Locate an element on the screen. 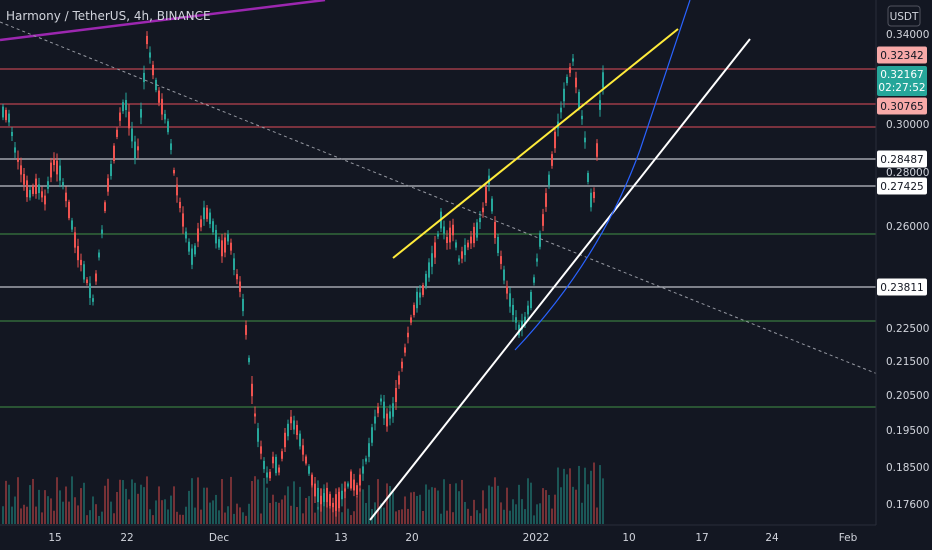  currency-badge: USDT is located at coordinates (904, 16).